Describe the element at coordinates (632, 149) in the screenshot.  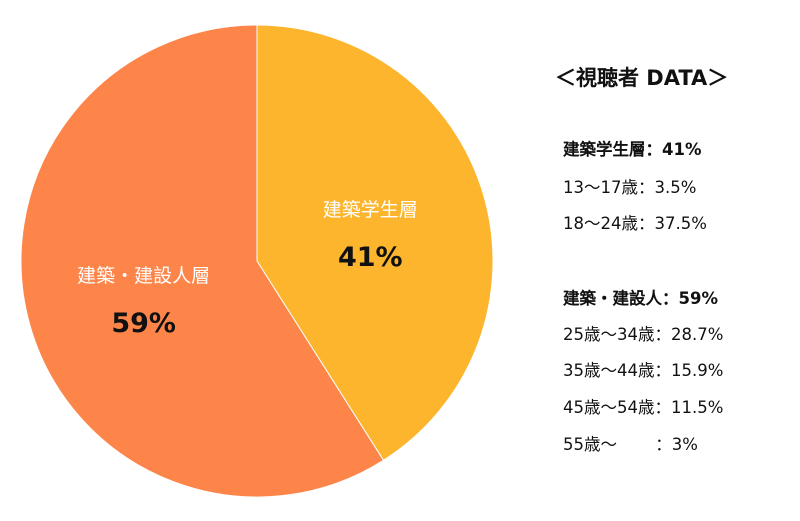
I see `group-heading-students: 建築学生層：41%` at that location.